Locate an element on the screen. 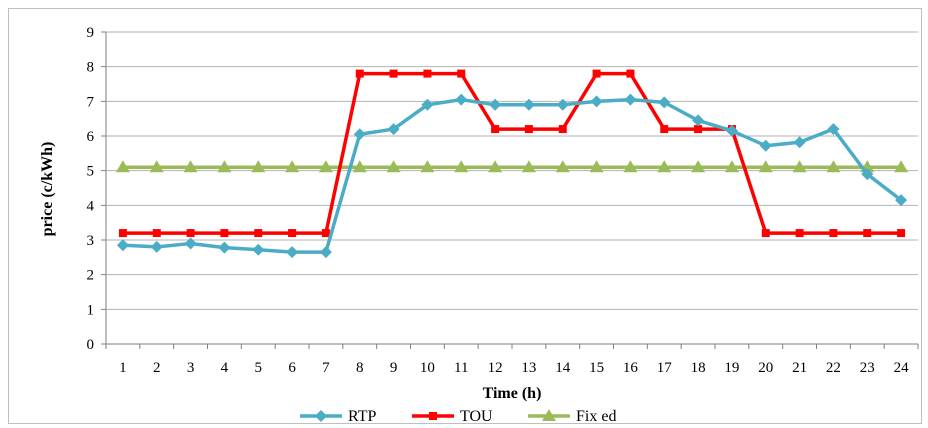 This screenshot has width=928, height=428. legend-label: Fix ed is located at coordinates (596, 416).